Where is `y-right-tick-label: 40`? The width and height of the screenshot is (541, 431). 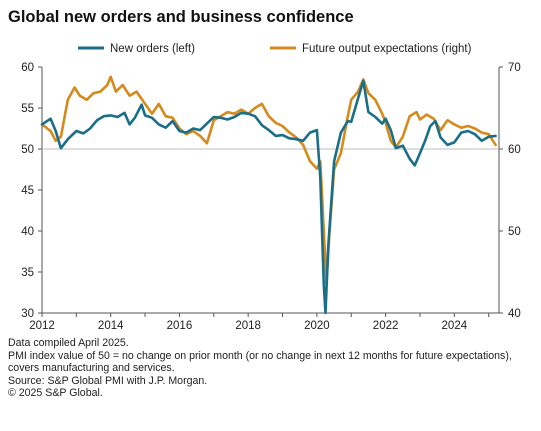 y-right-tick-label: 40 is located at coordinates (514, 314).